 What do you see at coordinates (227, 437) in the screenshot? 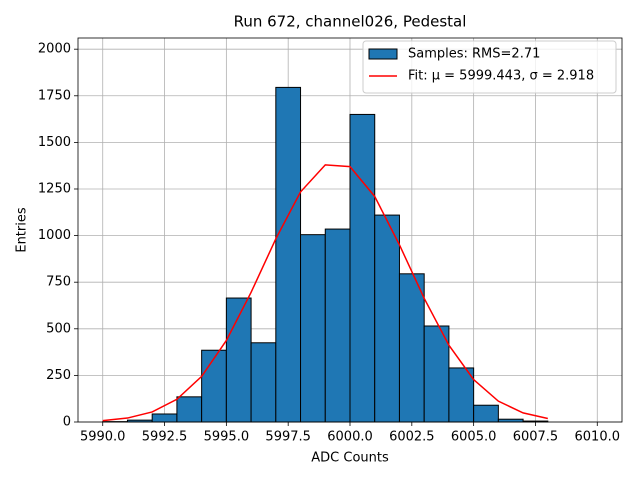
I see `x-tick-label: 5995.0` at bounding box center [227, 437].